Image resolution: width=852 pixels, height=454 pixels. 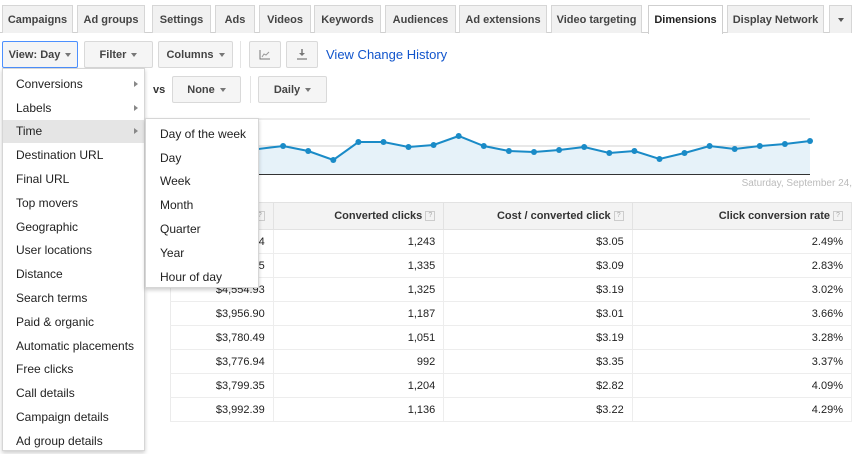 I want to click on menu-item-user-locations: User locations, so click(x=73, y=251).